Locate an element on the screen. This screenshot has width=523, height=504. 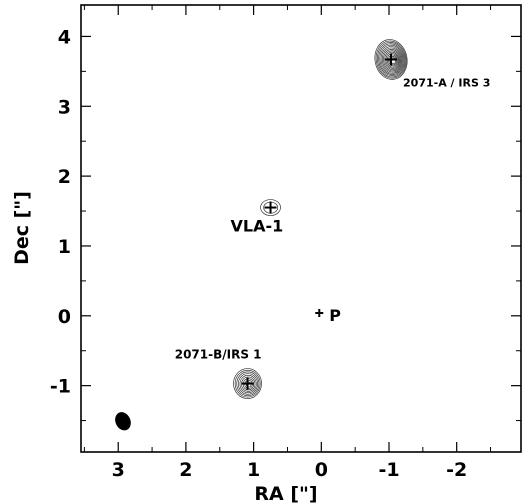
contour-weak-level is located at coordinates (270, 207).